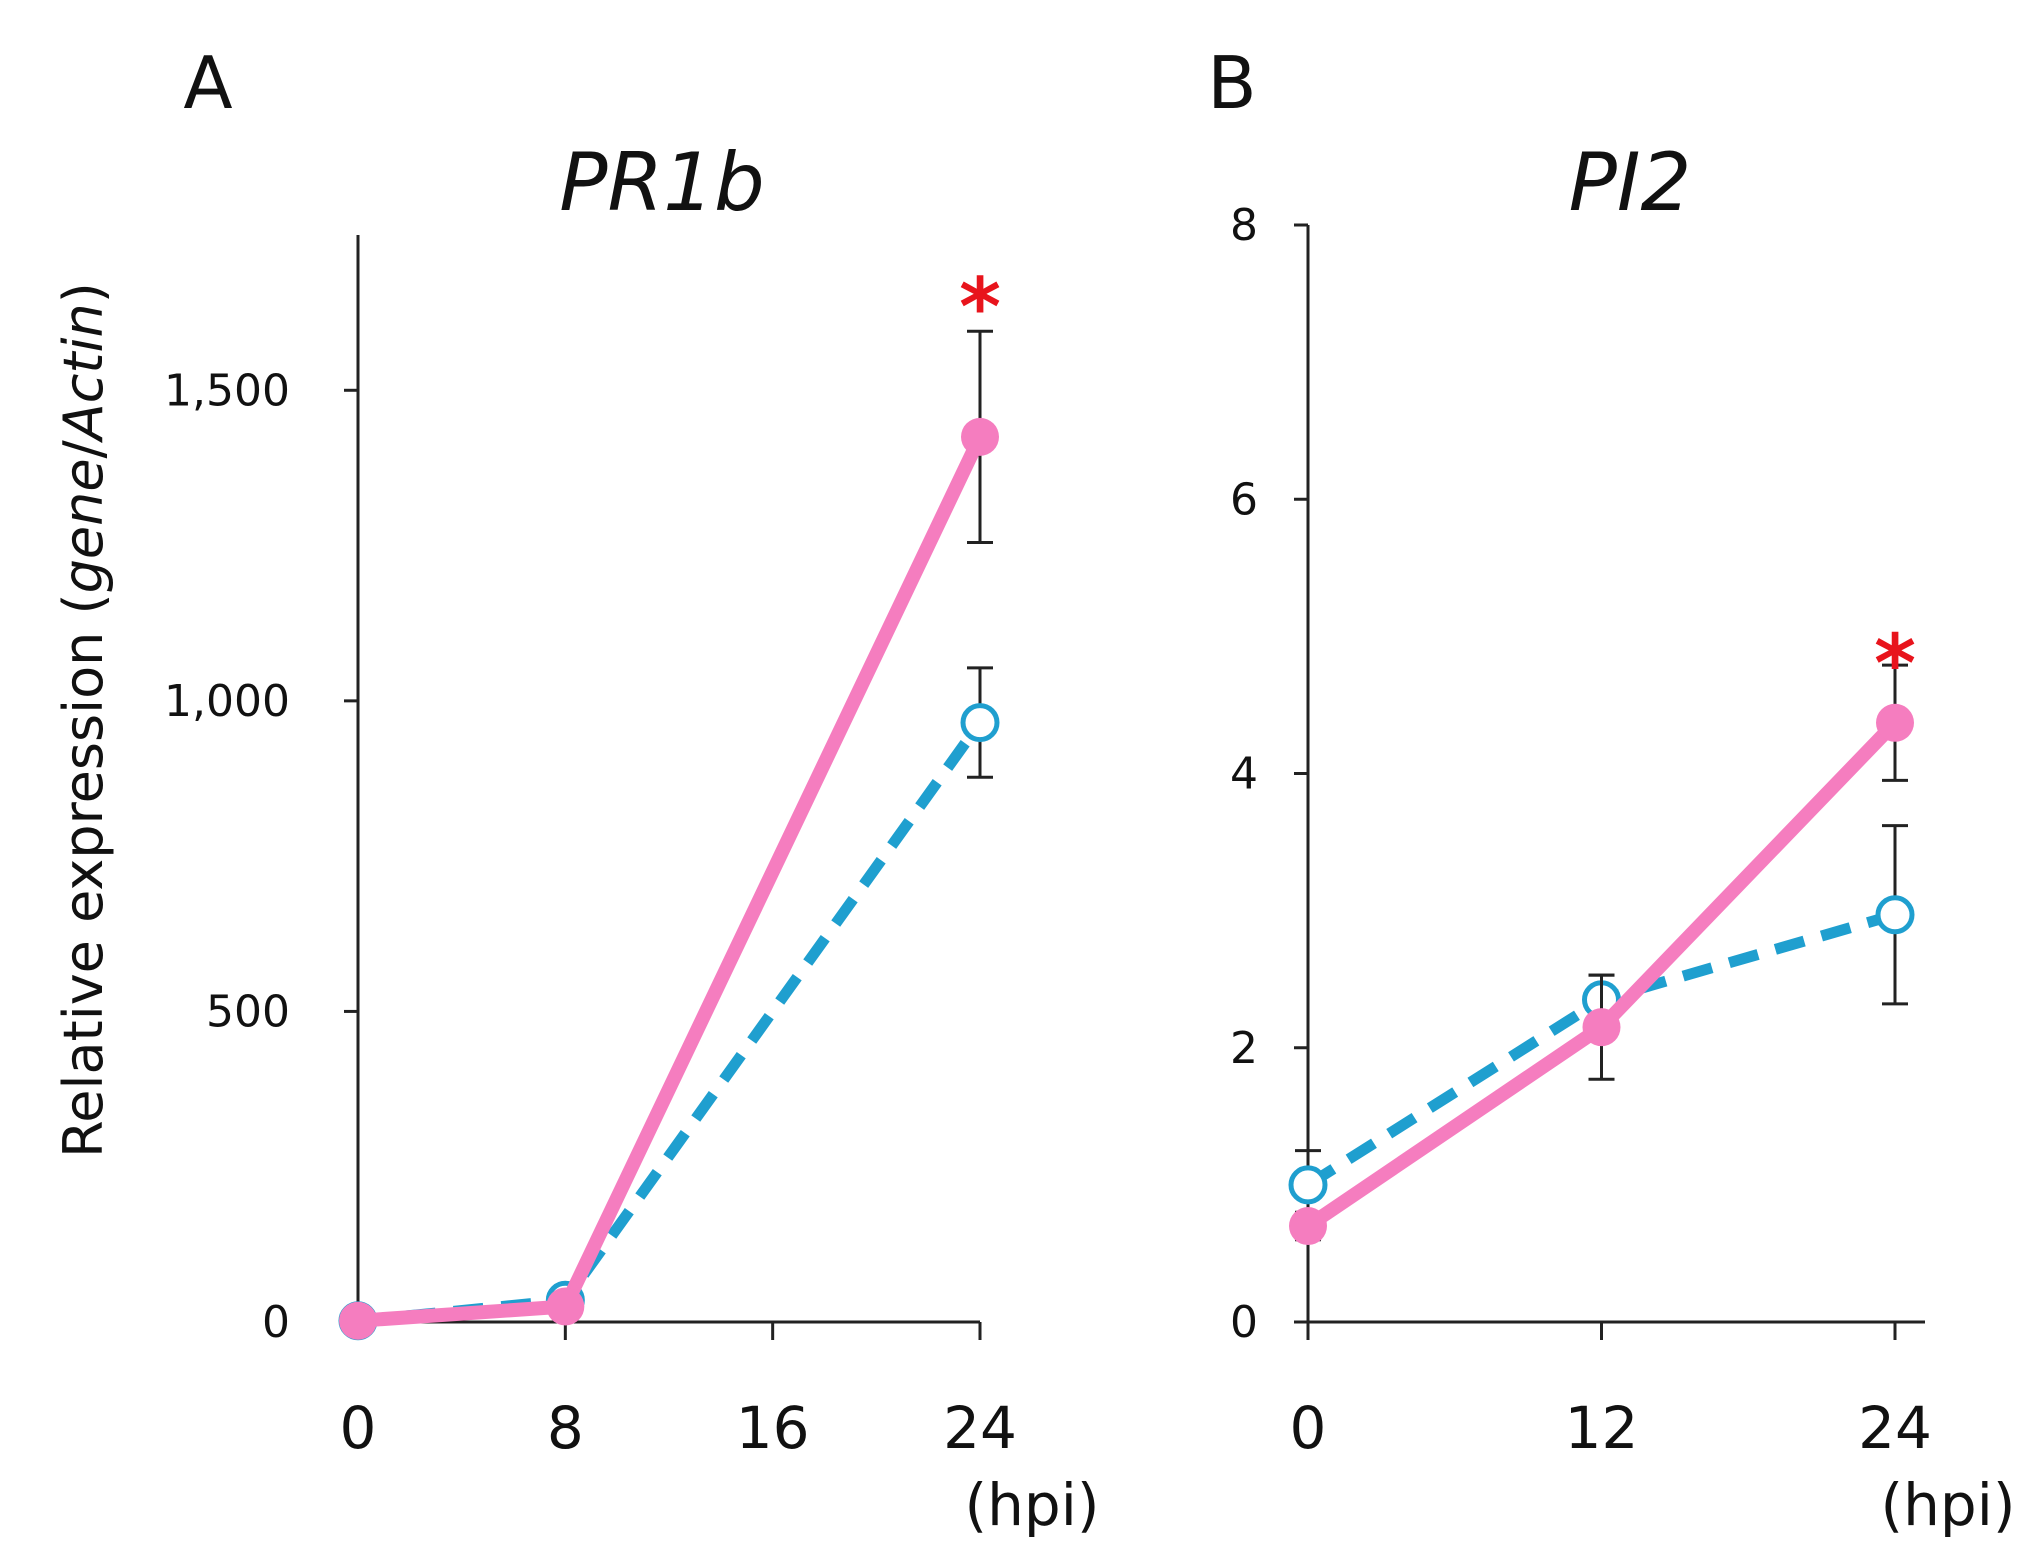  What do you see at coordinates (1308, 1428) in the screenshot?
I see `panel-b-x-tick-label: 0` at bounding box center [1308, 1428].